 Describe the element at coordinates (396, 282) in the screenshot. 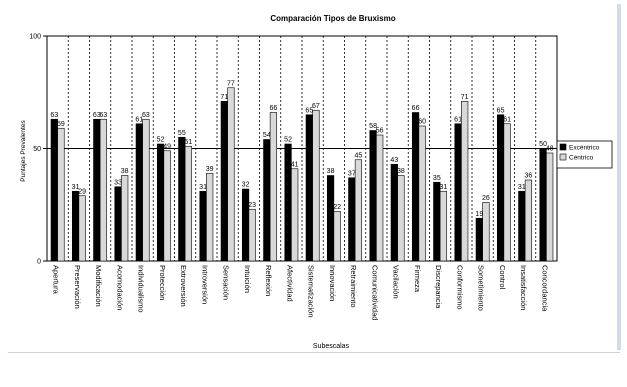

I see `x-tick-label: Vacilación` at that location.